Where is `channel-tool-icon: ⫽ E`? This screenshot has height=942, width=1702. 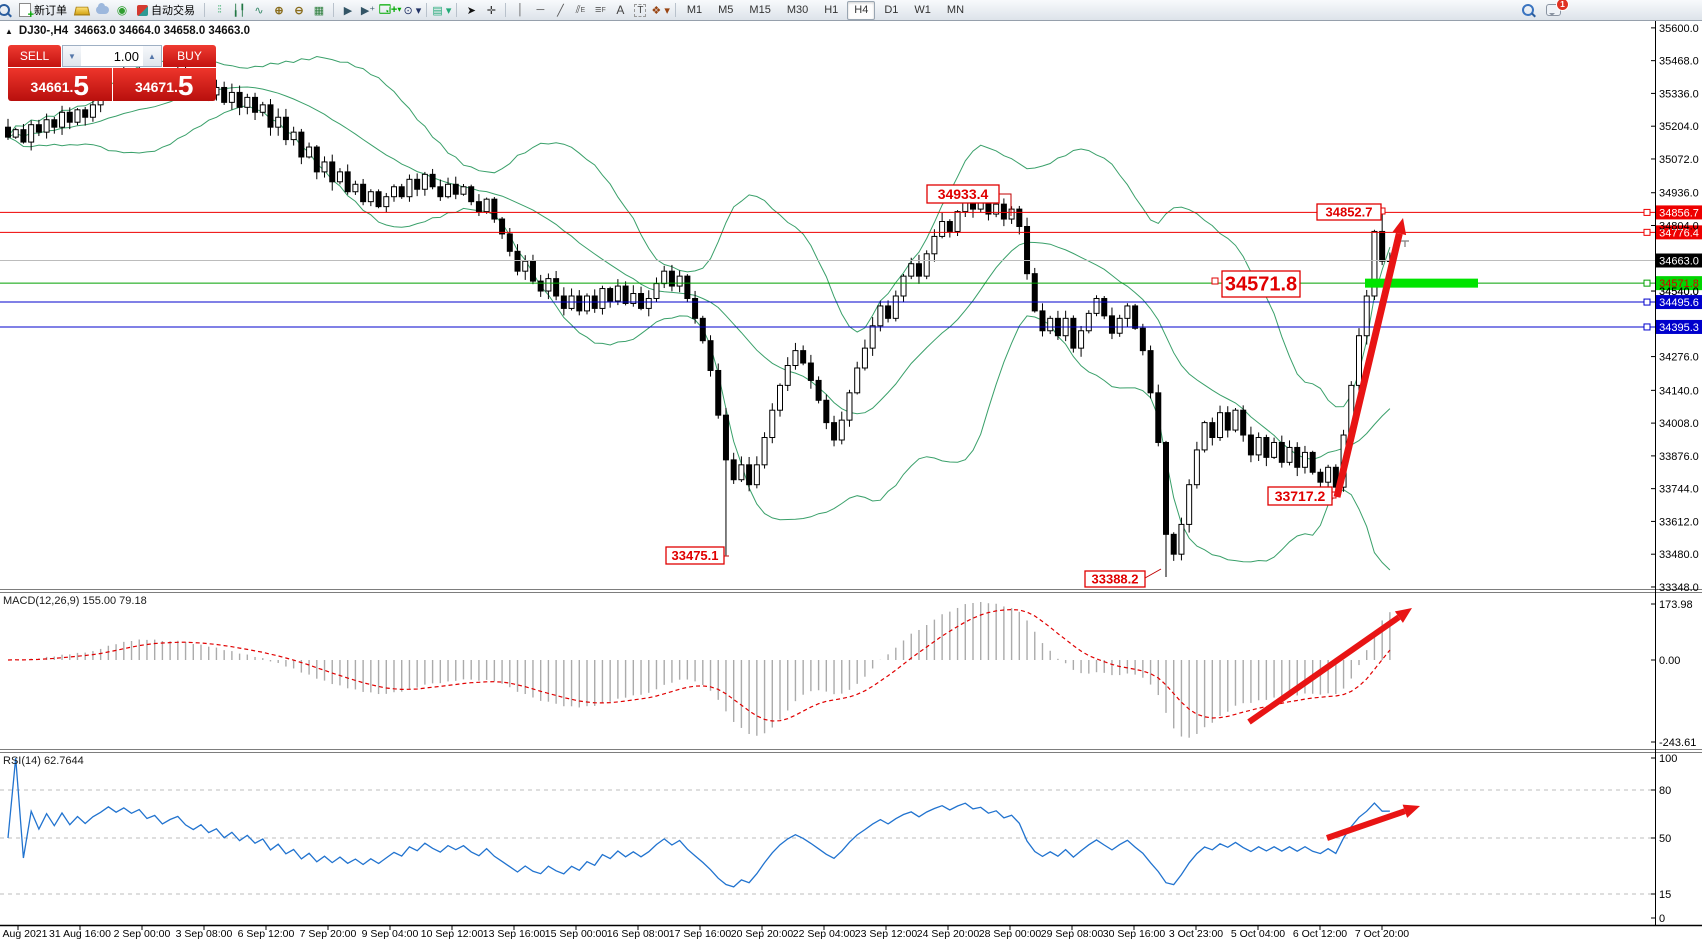 channel-tool-icon: ⫽ E is located at coordinates (580, 9).